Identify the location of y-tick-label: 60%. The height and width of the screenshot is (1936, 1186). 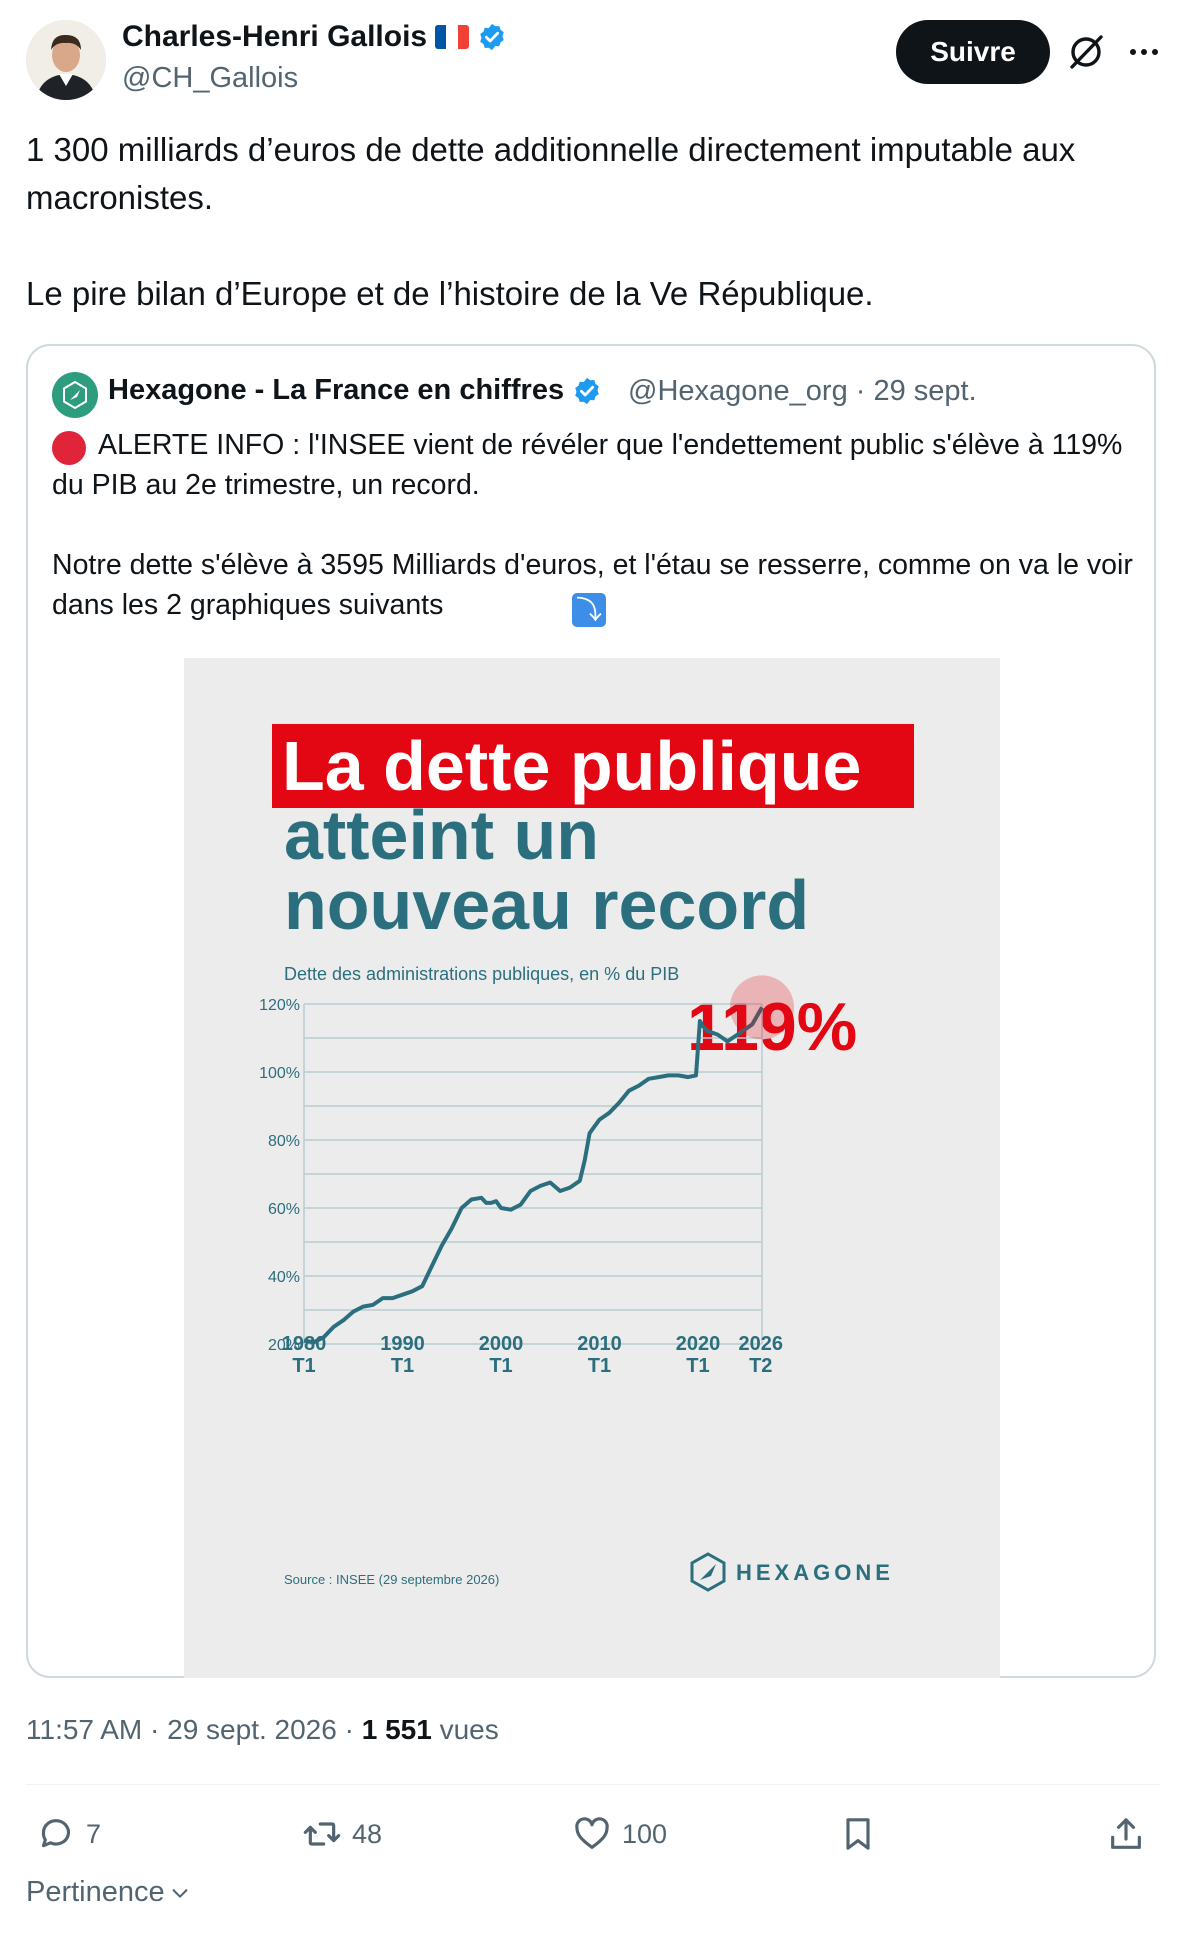
(284, 1209).